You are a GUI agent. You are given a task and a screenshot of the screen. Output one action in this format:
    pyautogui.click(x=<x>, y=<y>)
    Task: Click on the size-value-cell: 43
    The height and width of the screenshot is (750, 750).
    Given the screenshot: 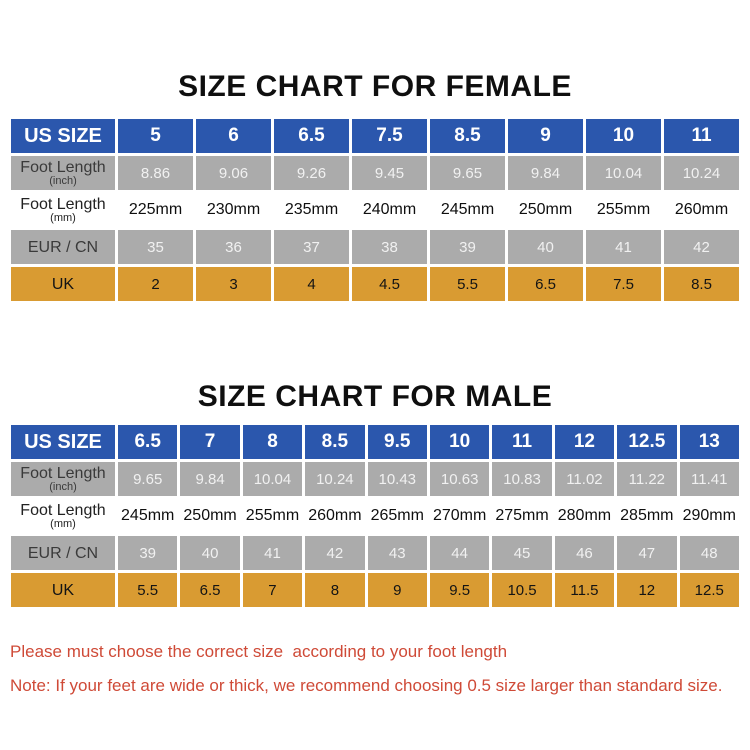 What is the action you would take?
    pyautogui.click(x=397, y=553)
    